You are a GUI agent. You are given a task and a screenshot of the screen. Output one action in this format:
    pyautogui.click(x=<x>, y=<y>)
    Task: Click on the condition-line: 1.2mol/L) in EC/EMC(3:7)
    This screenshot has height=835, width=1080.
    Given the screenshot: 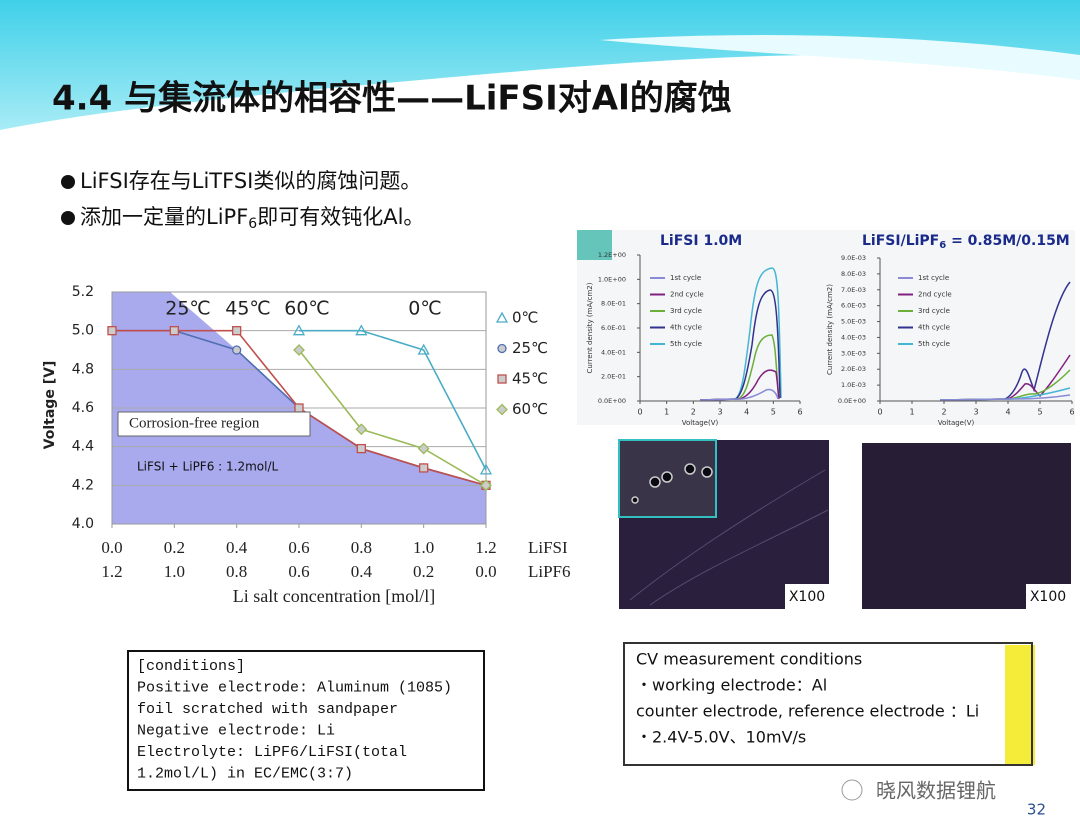 What is the action you would take?
    pyautogui.click(x=245, y=773)
    